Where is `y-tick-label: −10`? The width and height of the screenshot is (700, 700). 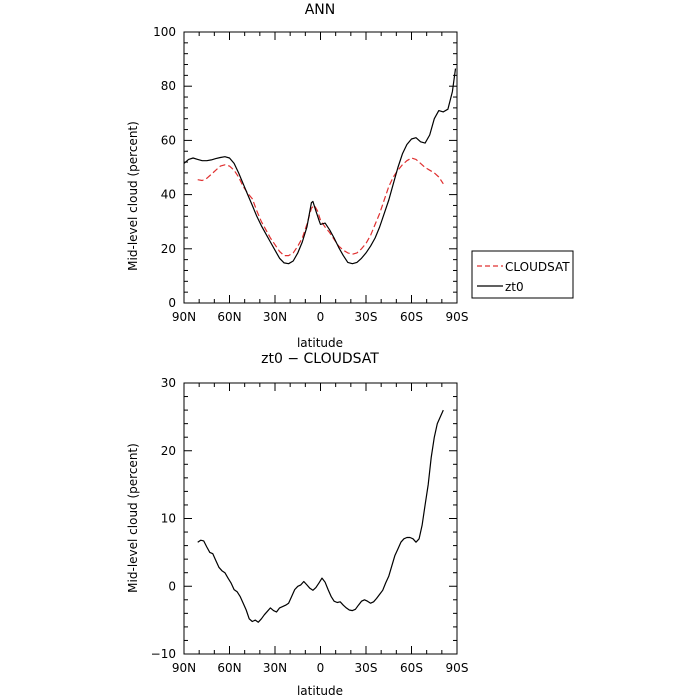
y-tick-label: −10 is located at coordinates (163, 654).